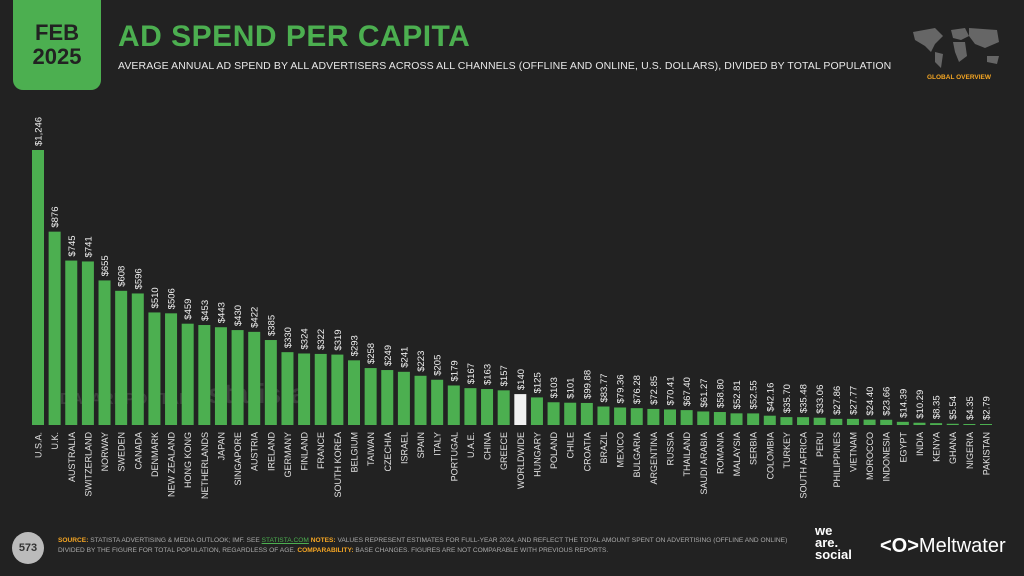 The width and height of the screenshot is (1024, 576). What do you see at coordinates (586, 413) in the screenshot?
I see `bar-croatia` at bounding box center [586, 413].